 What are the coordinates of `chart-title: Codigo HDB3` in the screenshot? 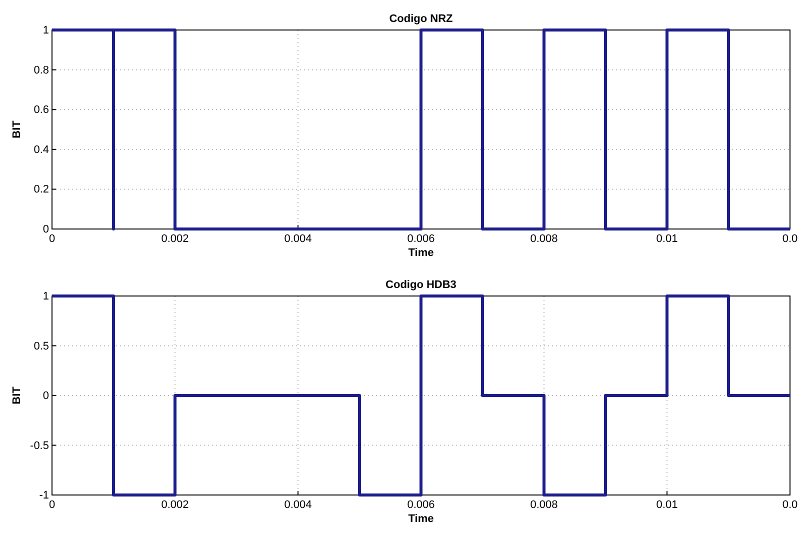 It's located at (421, 285).